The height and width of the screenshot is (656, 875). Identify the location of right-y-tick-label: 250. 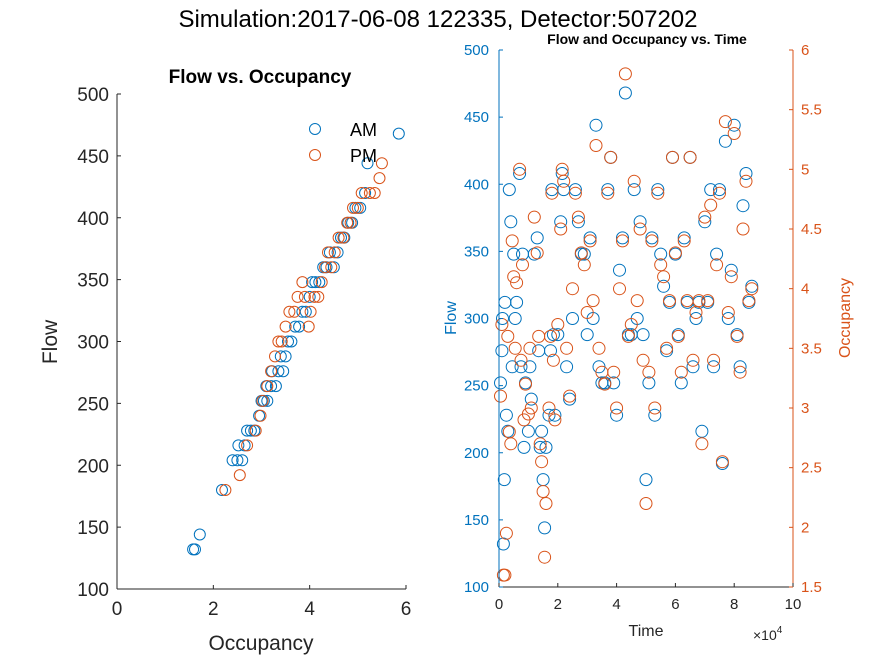
(476, 386).